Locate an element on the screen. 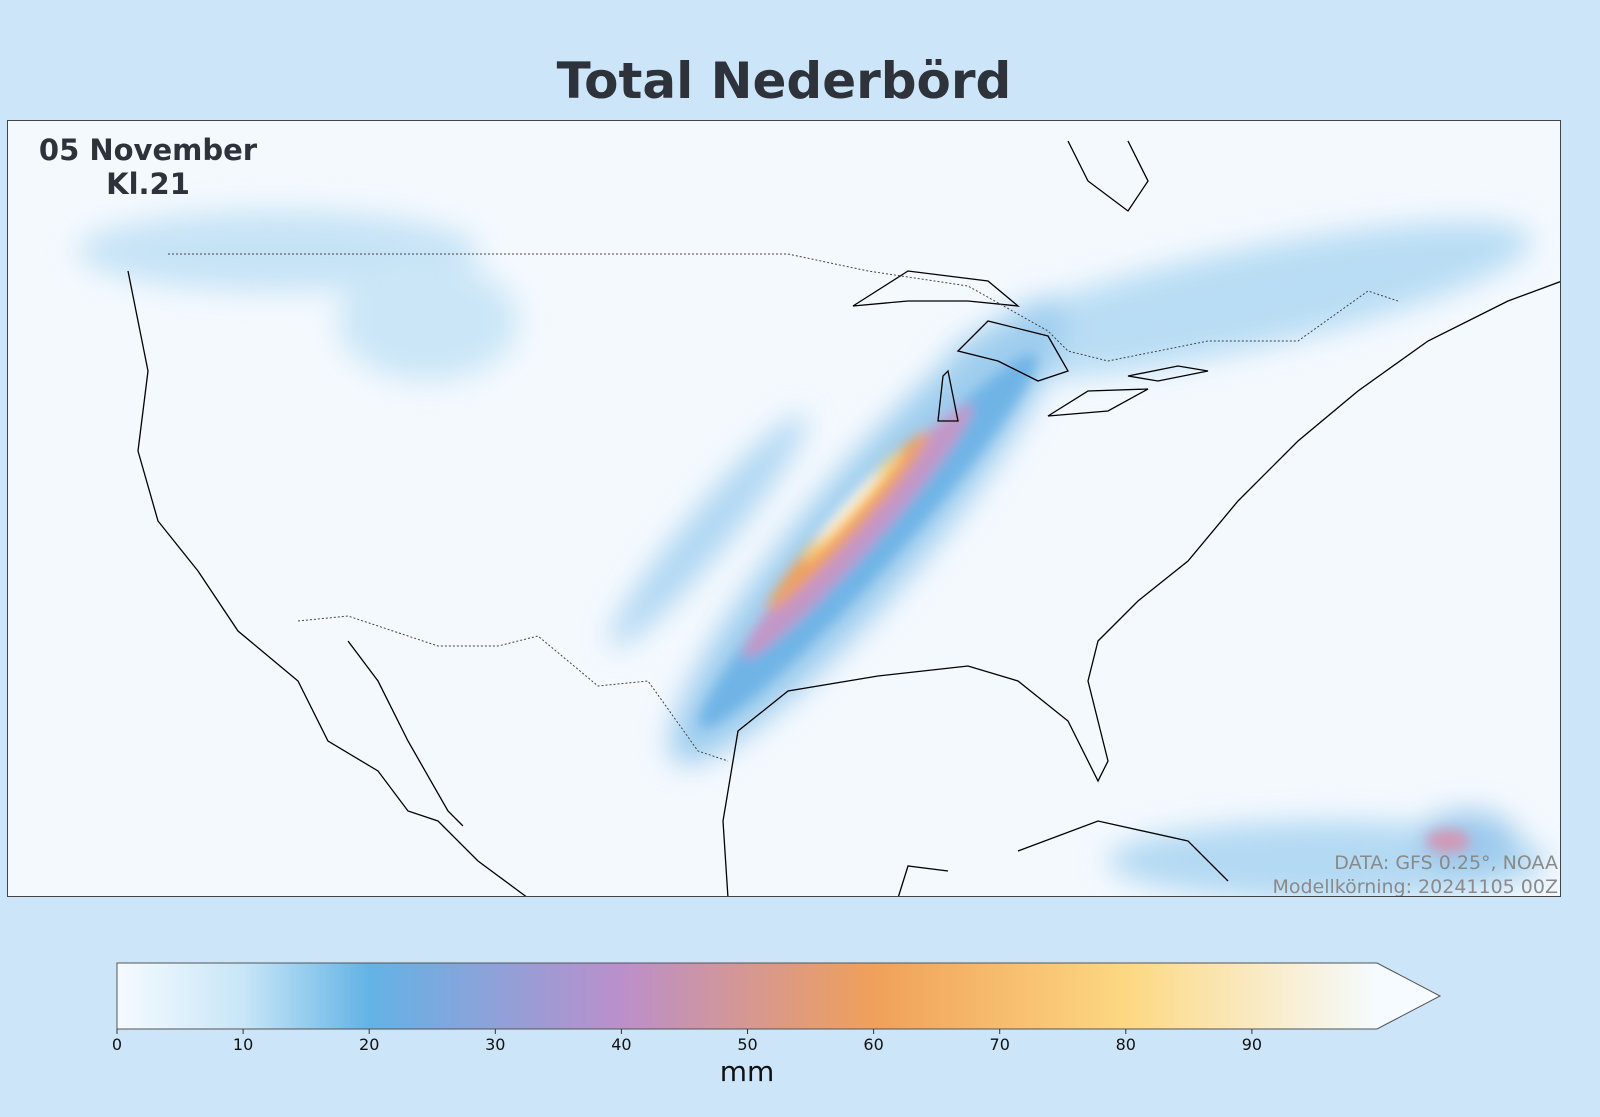 This screenshot has width=1600, height=1117. colorbar-tick-label: 30 is located at coordinates (495, 1044).